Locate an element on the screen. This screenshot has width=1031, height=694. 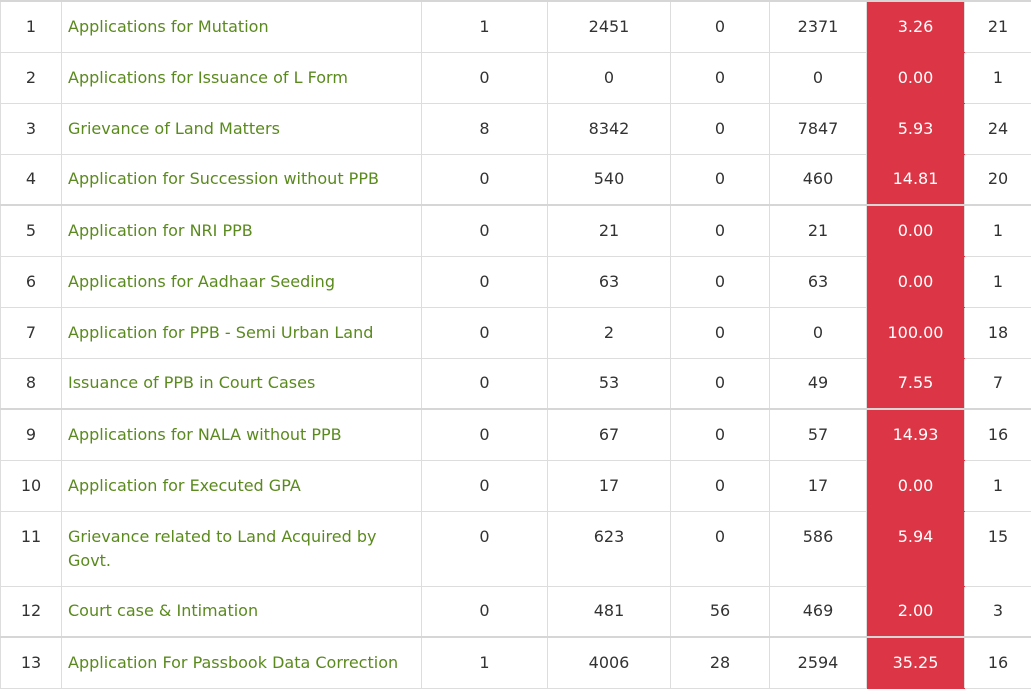
serial-number: 9 is located at coordinates (31, 434).